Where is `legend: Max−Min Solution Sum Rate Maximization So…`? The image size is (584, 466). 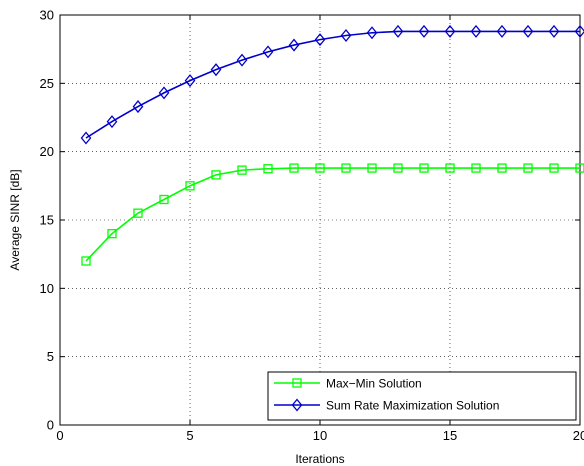
legend: Max−Min Solution Sum Rate Maximization So… is located at coordinates (422, 396).